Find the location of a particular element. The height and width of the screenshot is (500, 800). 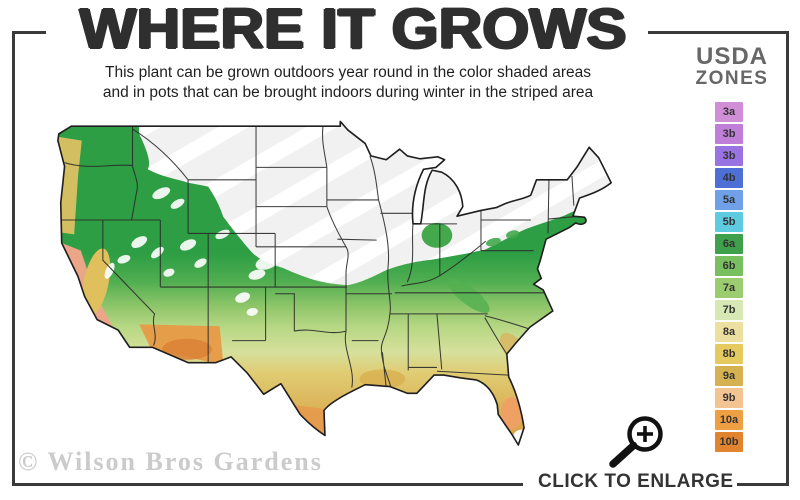

watermark: © Wilson Bros Gardens is located at coordinates (170, 461).